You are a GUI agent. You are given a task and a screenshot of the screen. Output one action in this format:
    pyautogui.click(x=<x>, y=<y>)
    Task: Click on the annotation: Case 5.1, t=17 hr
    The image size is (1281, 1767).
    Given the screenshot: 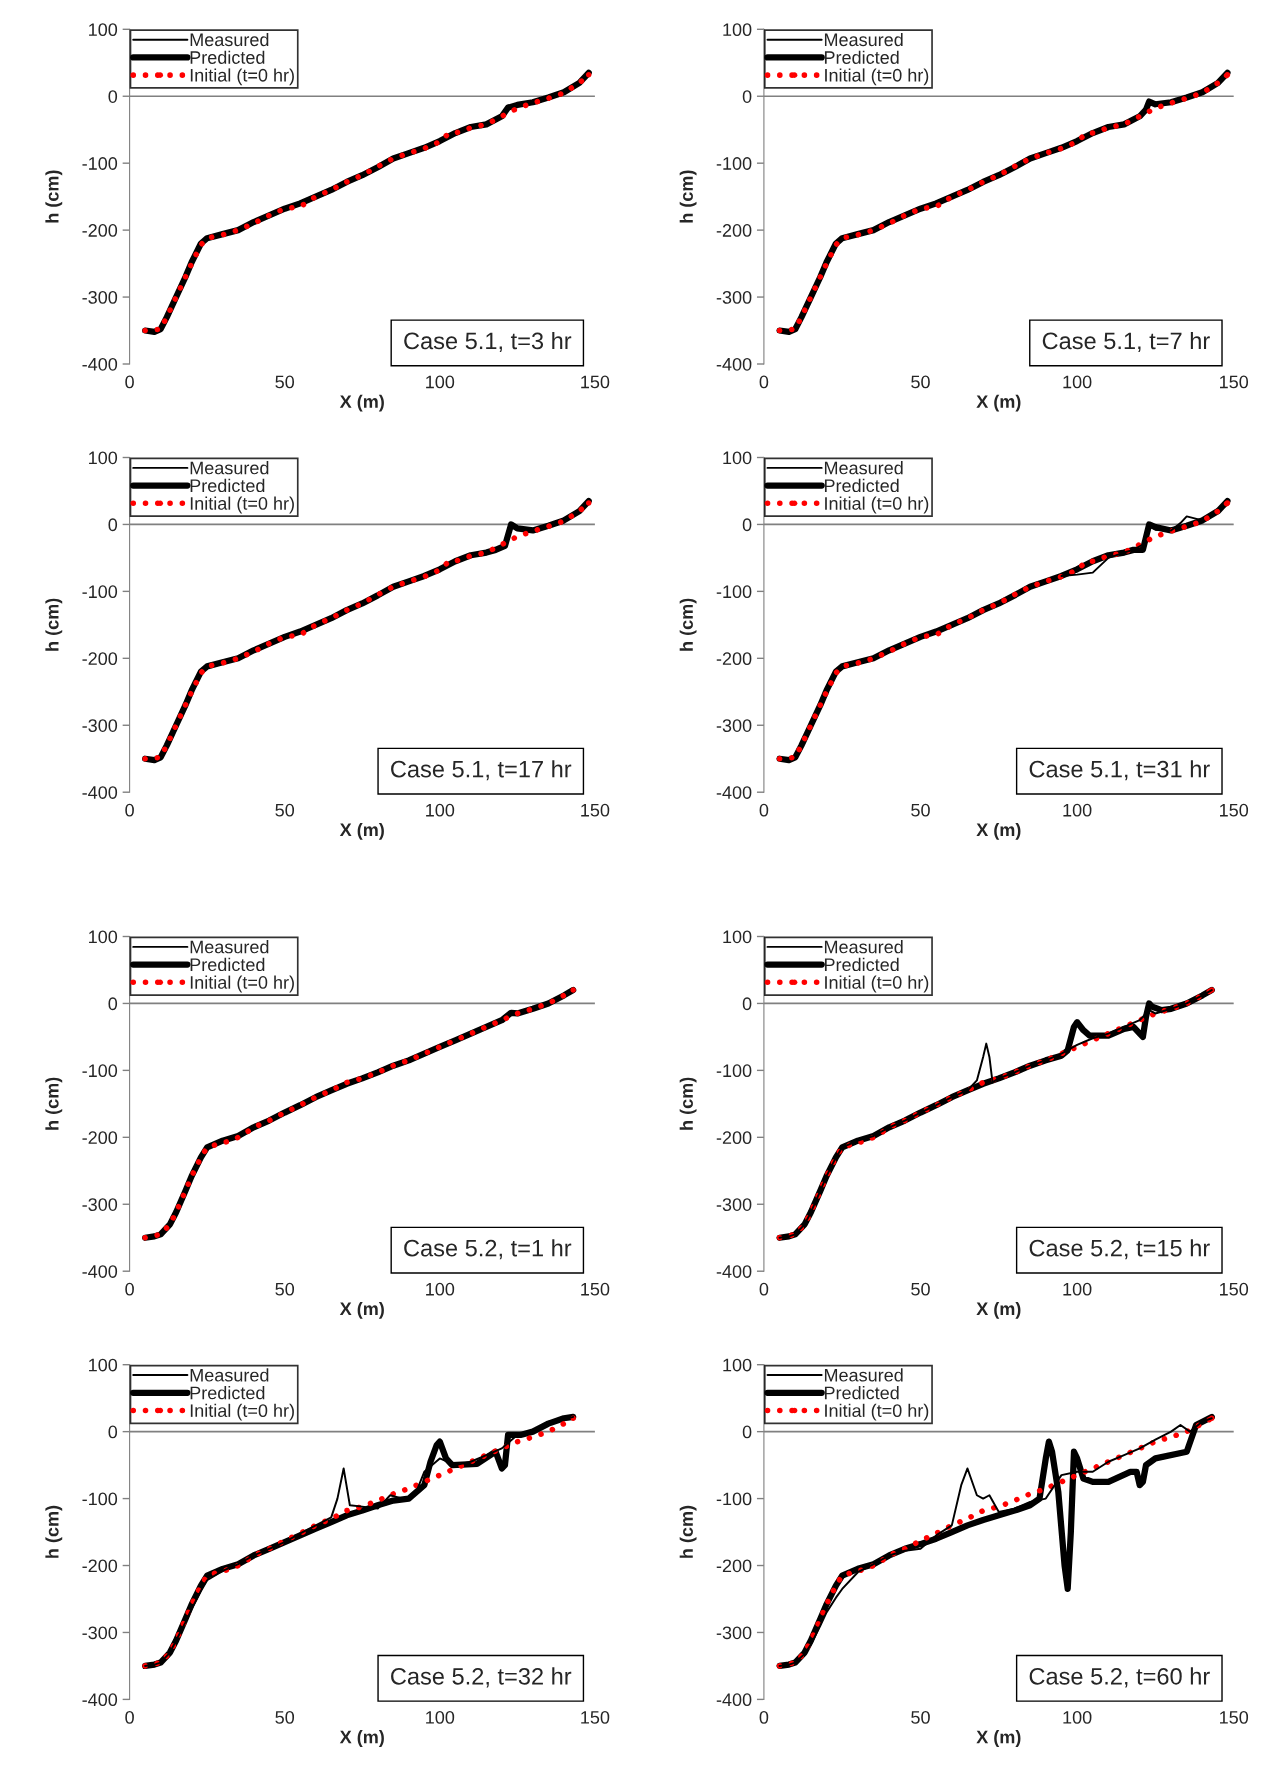 What is the action you would take?
    pyautogui.click(x=481, y=770)
    